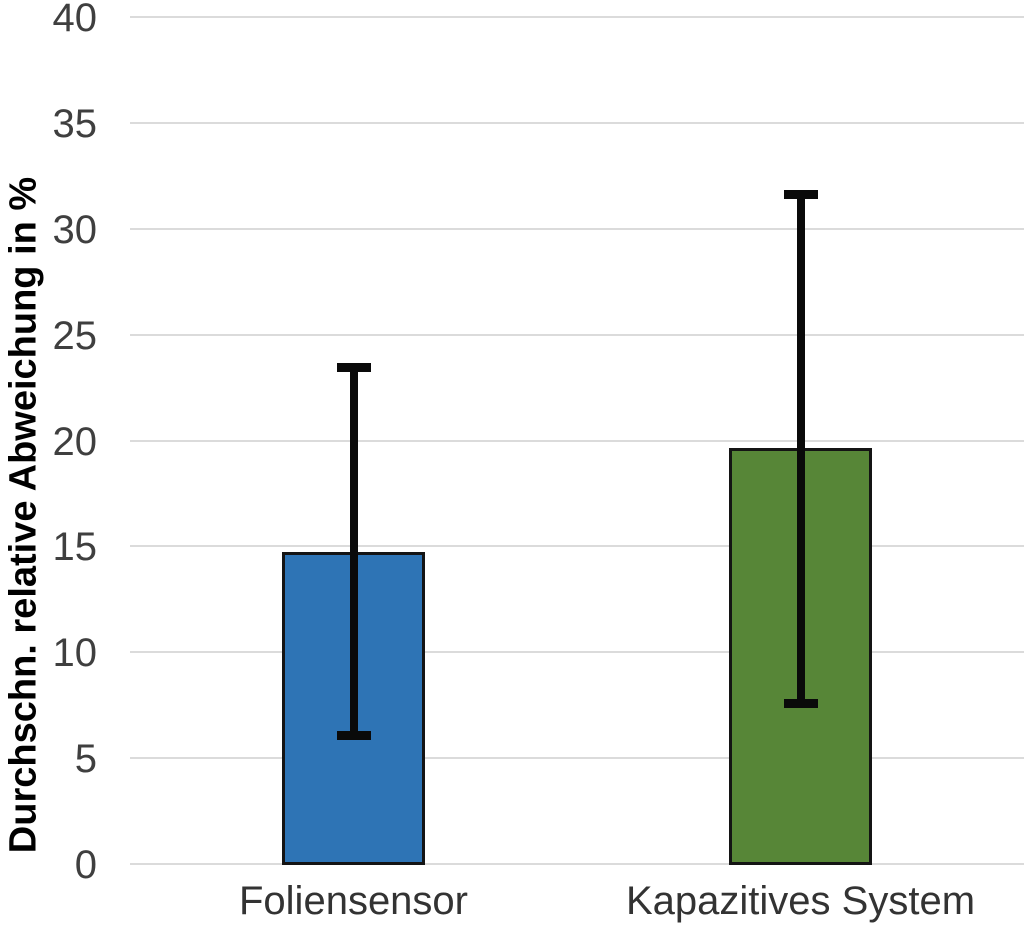  I want to click on x-axis-label-foliensensor: Foliensensor, so click(353, 901).